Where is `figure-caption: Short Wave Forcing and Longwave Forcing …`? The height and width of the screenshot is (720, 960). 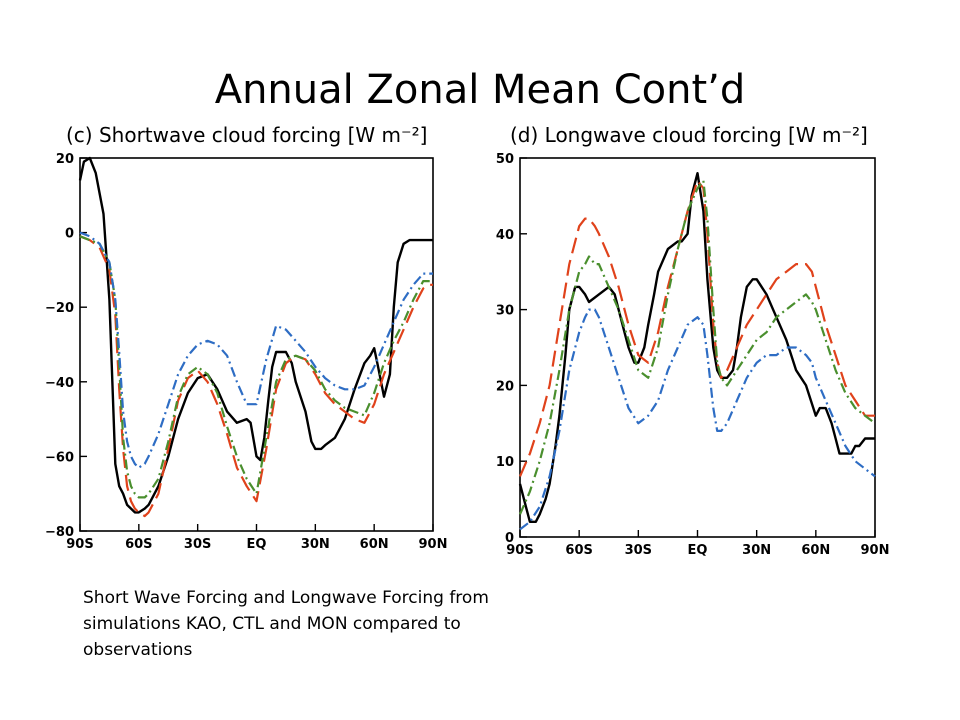
figure-caption: Short Wave Forcing and Longwave Forcing … is located at coordinates (286, 624).